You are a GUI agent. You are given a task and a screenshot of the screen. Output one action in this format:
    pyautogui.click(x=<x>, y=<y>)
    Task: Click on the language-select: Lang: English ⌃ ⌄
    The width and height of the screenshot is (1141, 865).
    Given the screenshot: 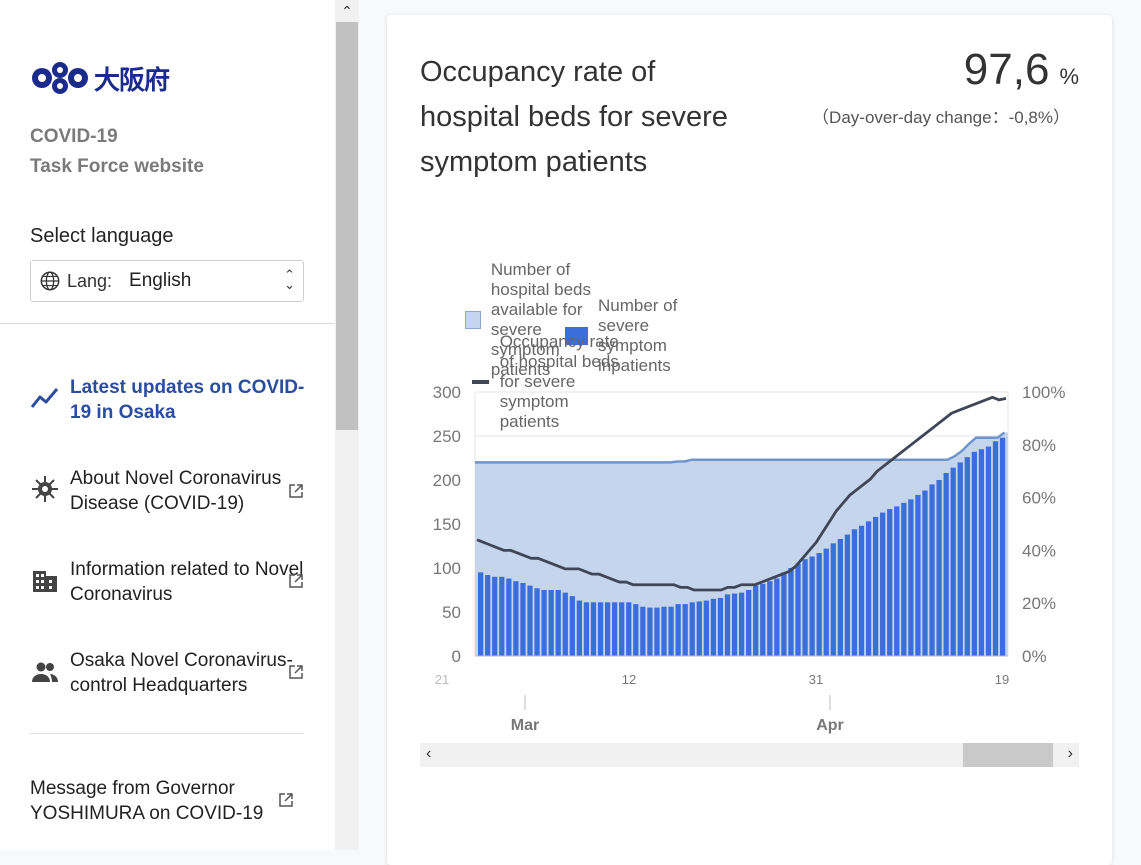 What is the action you would take?
    pyautogui.click(x=167, y=281)
    